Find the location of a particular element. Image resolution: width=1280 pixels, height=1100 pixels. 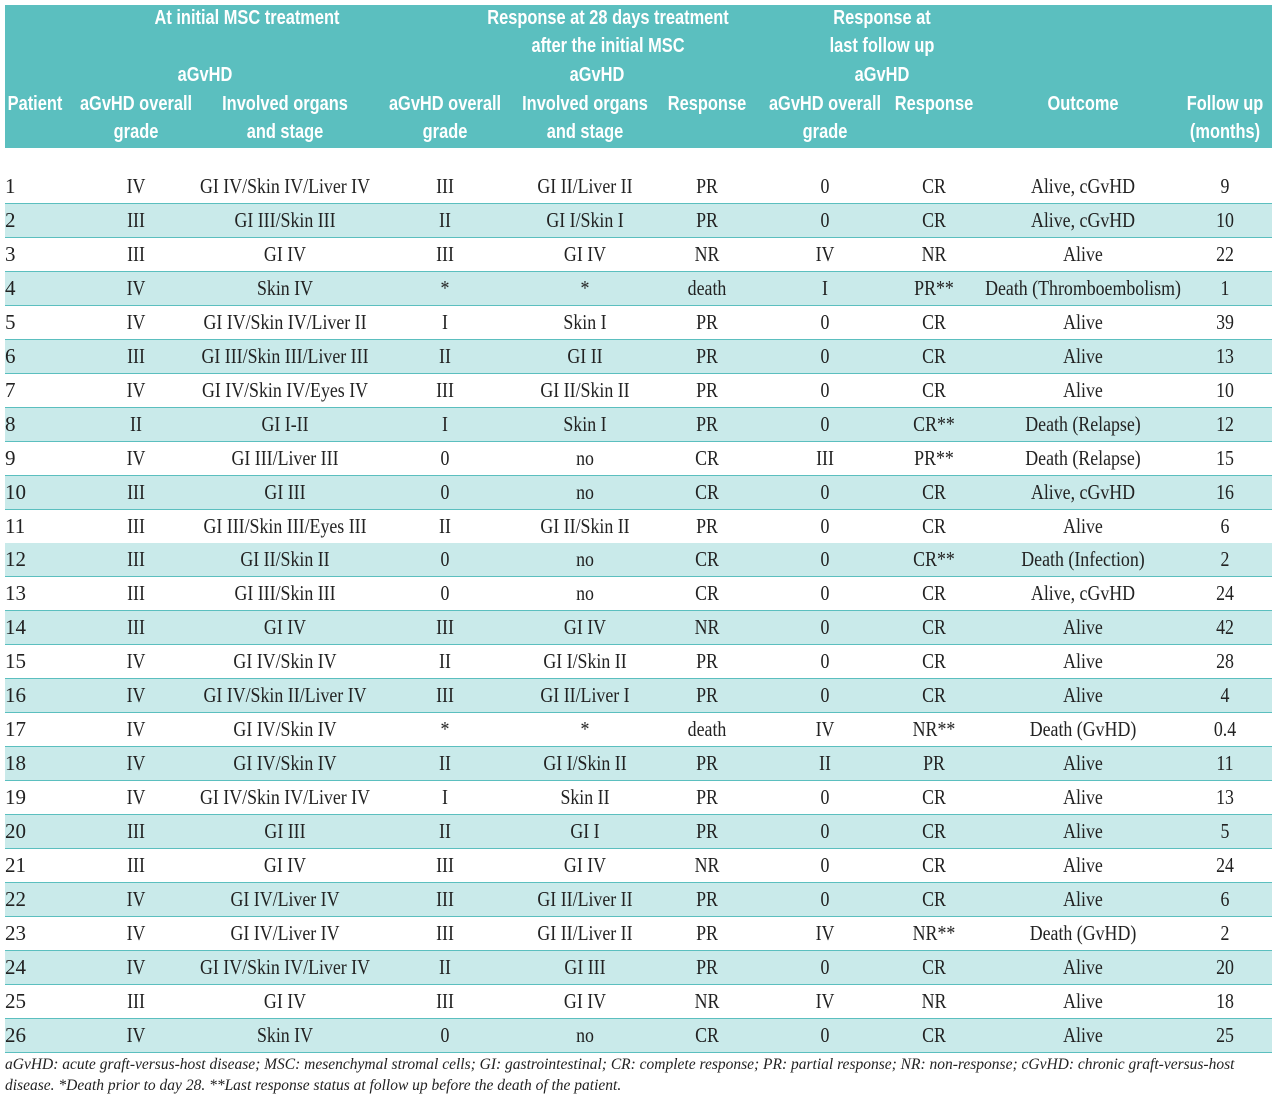

table-cell: GI I/Skin II is located at coordinates (585, 763).